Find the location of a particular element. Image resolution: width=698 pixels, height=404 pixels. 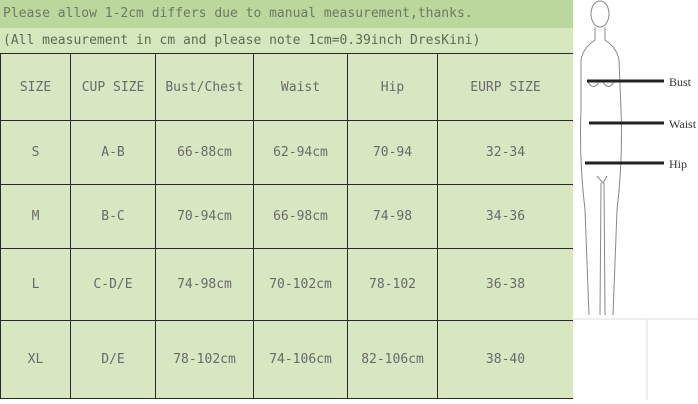

table-row: L C-D/E 74-98cm 70-102cm 78-102 36-38 is located at coordinates (287, 284).